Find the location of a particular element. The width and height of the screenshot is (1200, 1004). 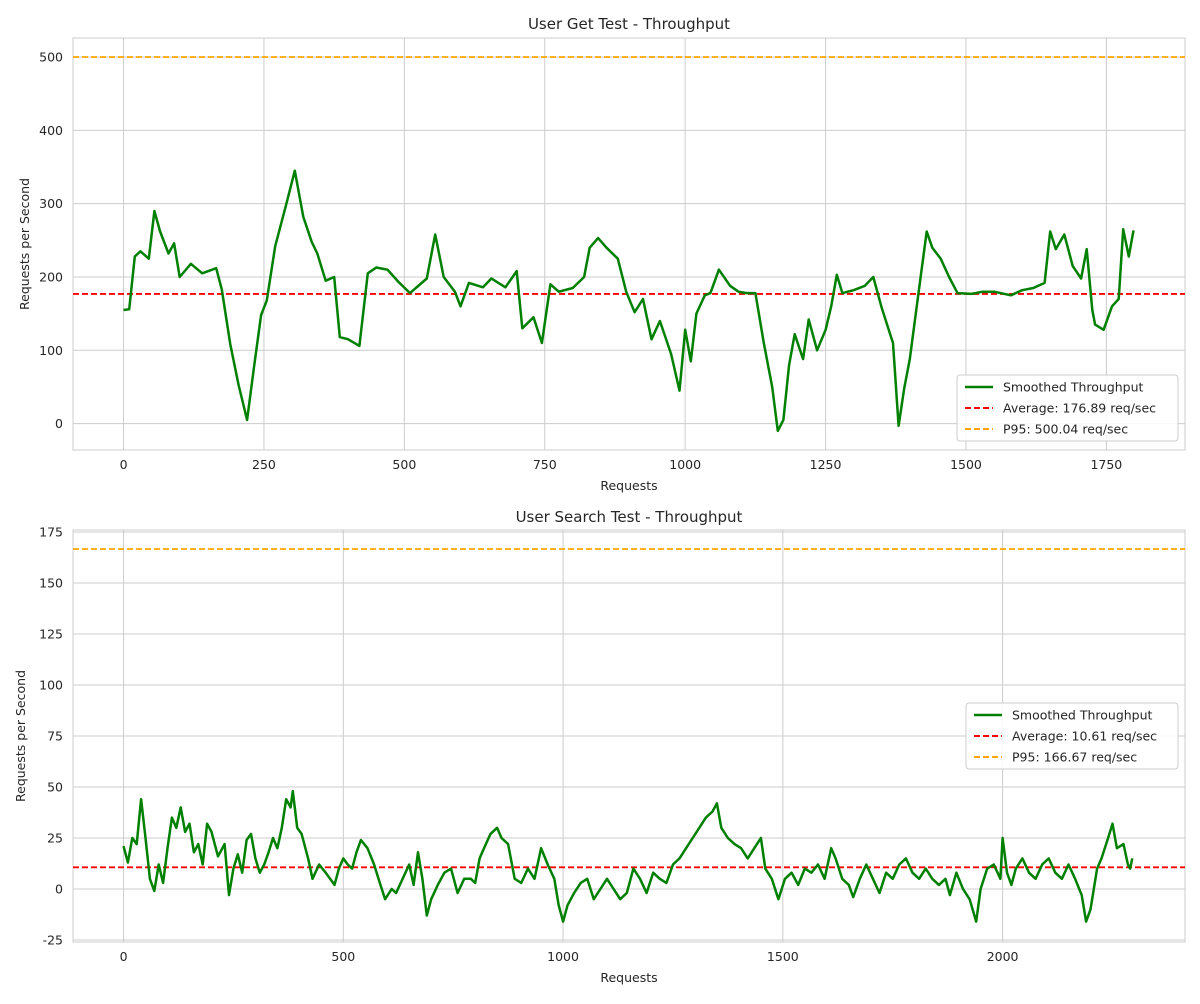

y-tick-label: 50 is located at coordinates (55, 786).